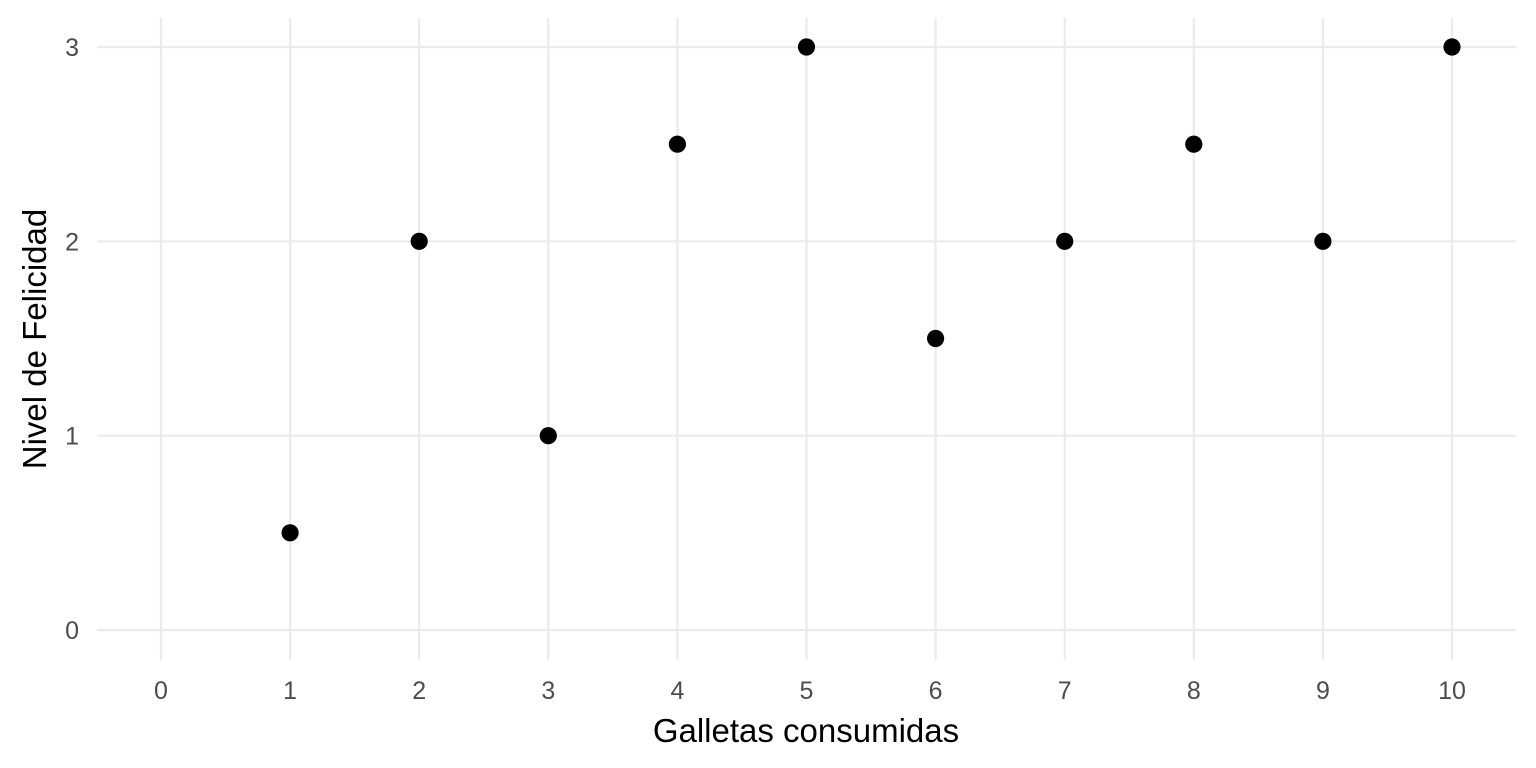 This screenshot has width=1536, height=768. Describe the element at coordinates (72, 437) in the screenshot. I see `y-tick-label: 1` at that location.